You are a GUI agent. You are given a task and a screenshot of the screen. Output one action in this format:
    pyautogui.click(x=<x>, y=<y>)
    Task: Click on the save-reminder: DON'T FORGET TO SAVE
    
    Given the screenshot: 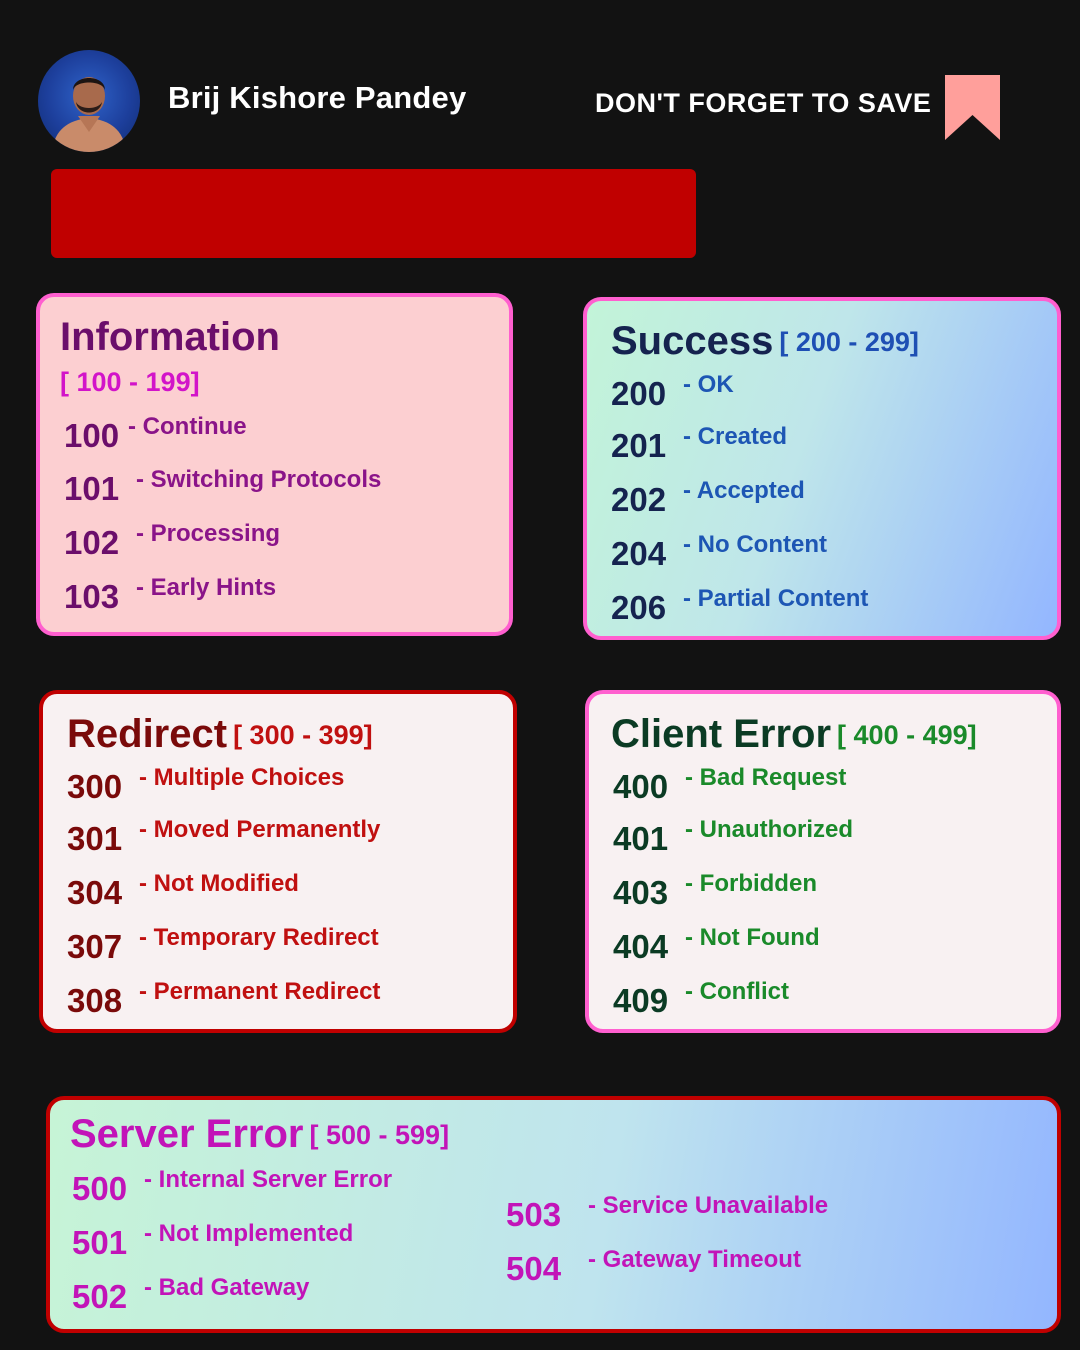 What is the action you would take?
    pyautogui.click(x=763, y=103)
    